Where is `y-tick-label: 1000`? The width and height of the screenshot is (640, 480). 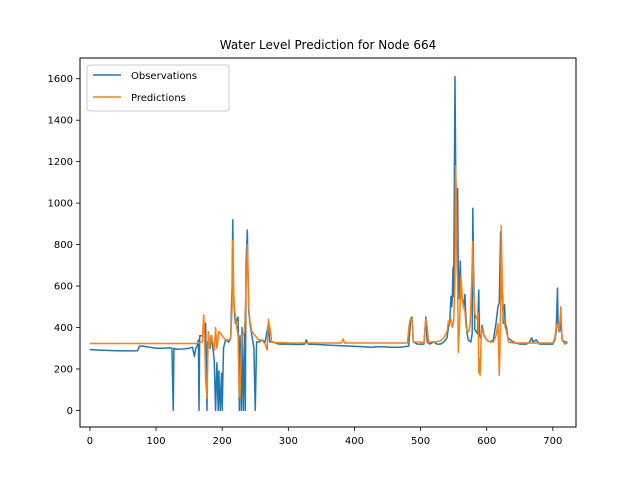 y-tick-label: 1000 is located at coordinates (60, 204).